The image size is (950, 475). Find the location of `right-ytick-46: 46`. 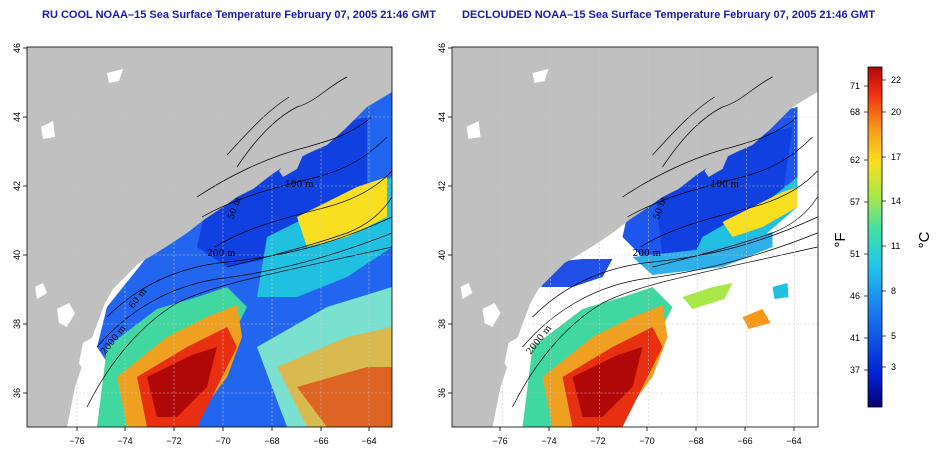

right-ytick-46: 46 is located at coordinates (442, 48).